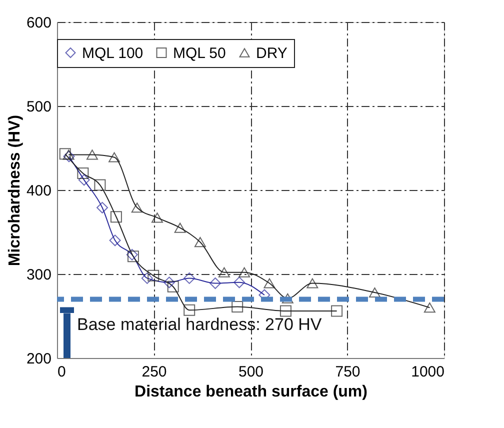  I want to click on y-tick-label: 300, so click(39, 275).